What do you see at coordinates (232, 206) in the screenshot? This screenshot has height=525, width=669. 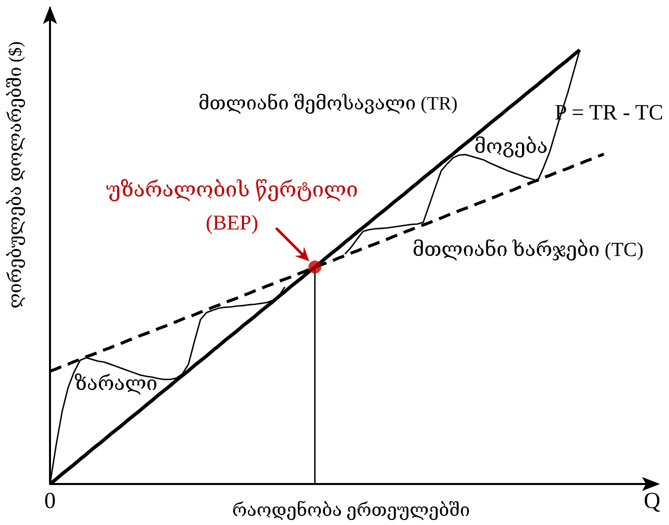 I see `text: უზარალობის წერტილი (BEP)` at bounding box center [232, 206].